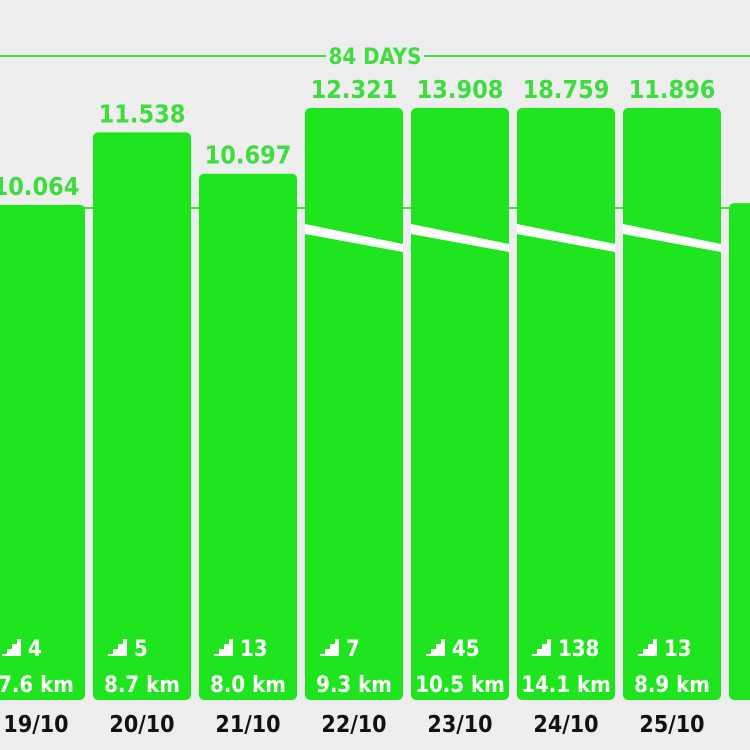 Image resolution: width=750 pixels, height=750 pixels. I want to click on bar-value-label: 12.321, so click(354, 89).